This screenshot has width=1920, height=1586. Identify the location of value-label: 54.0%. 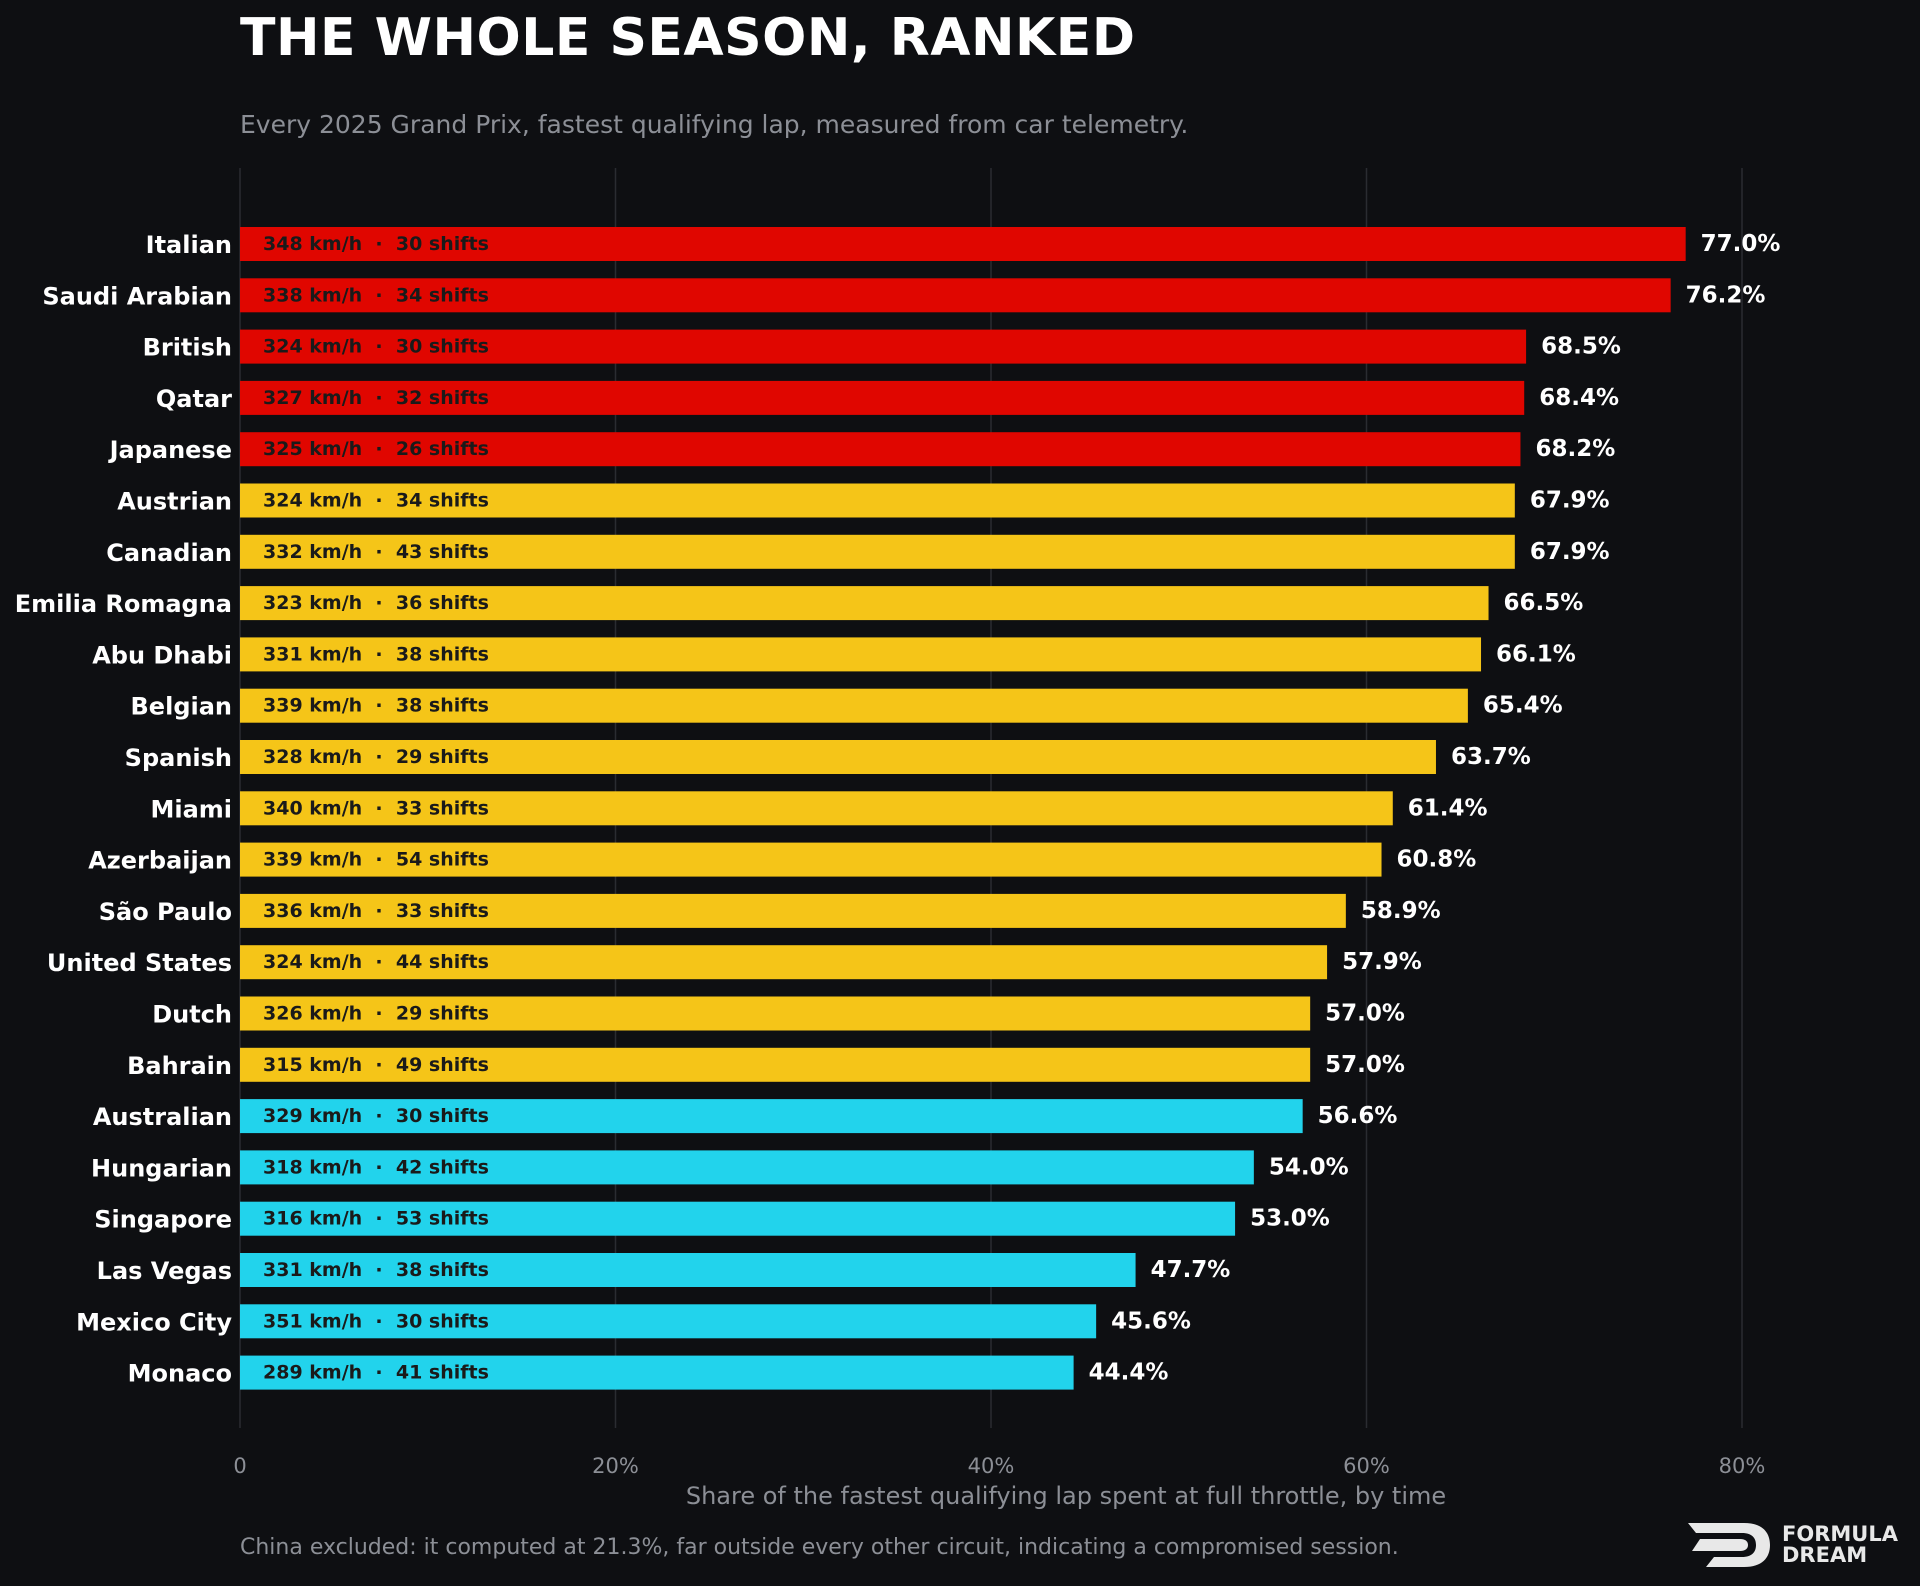
(1309, 1167).